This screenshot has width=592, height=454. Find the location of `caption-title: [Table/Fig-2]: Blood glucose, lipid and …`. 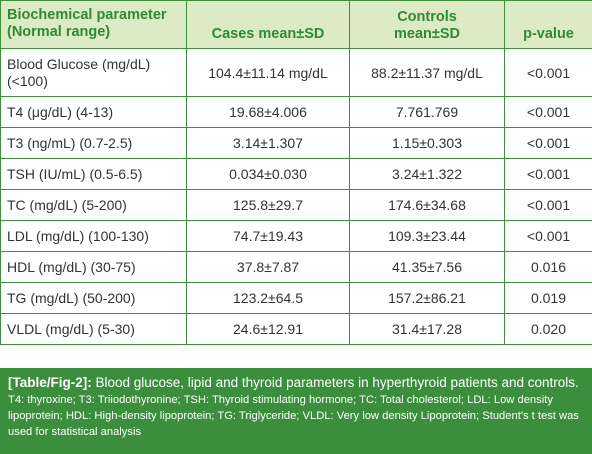

caption-title: [Table/Fig-2]: Blood glucose, lipid and … is located at coordinates (296, 382).